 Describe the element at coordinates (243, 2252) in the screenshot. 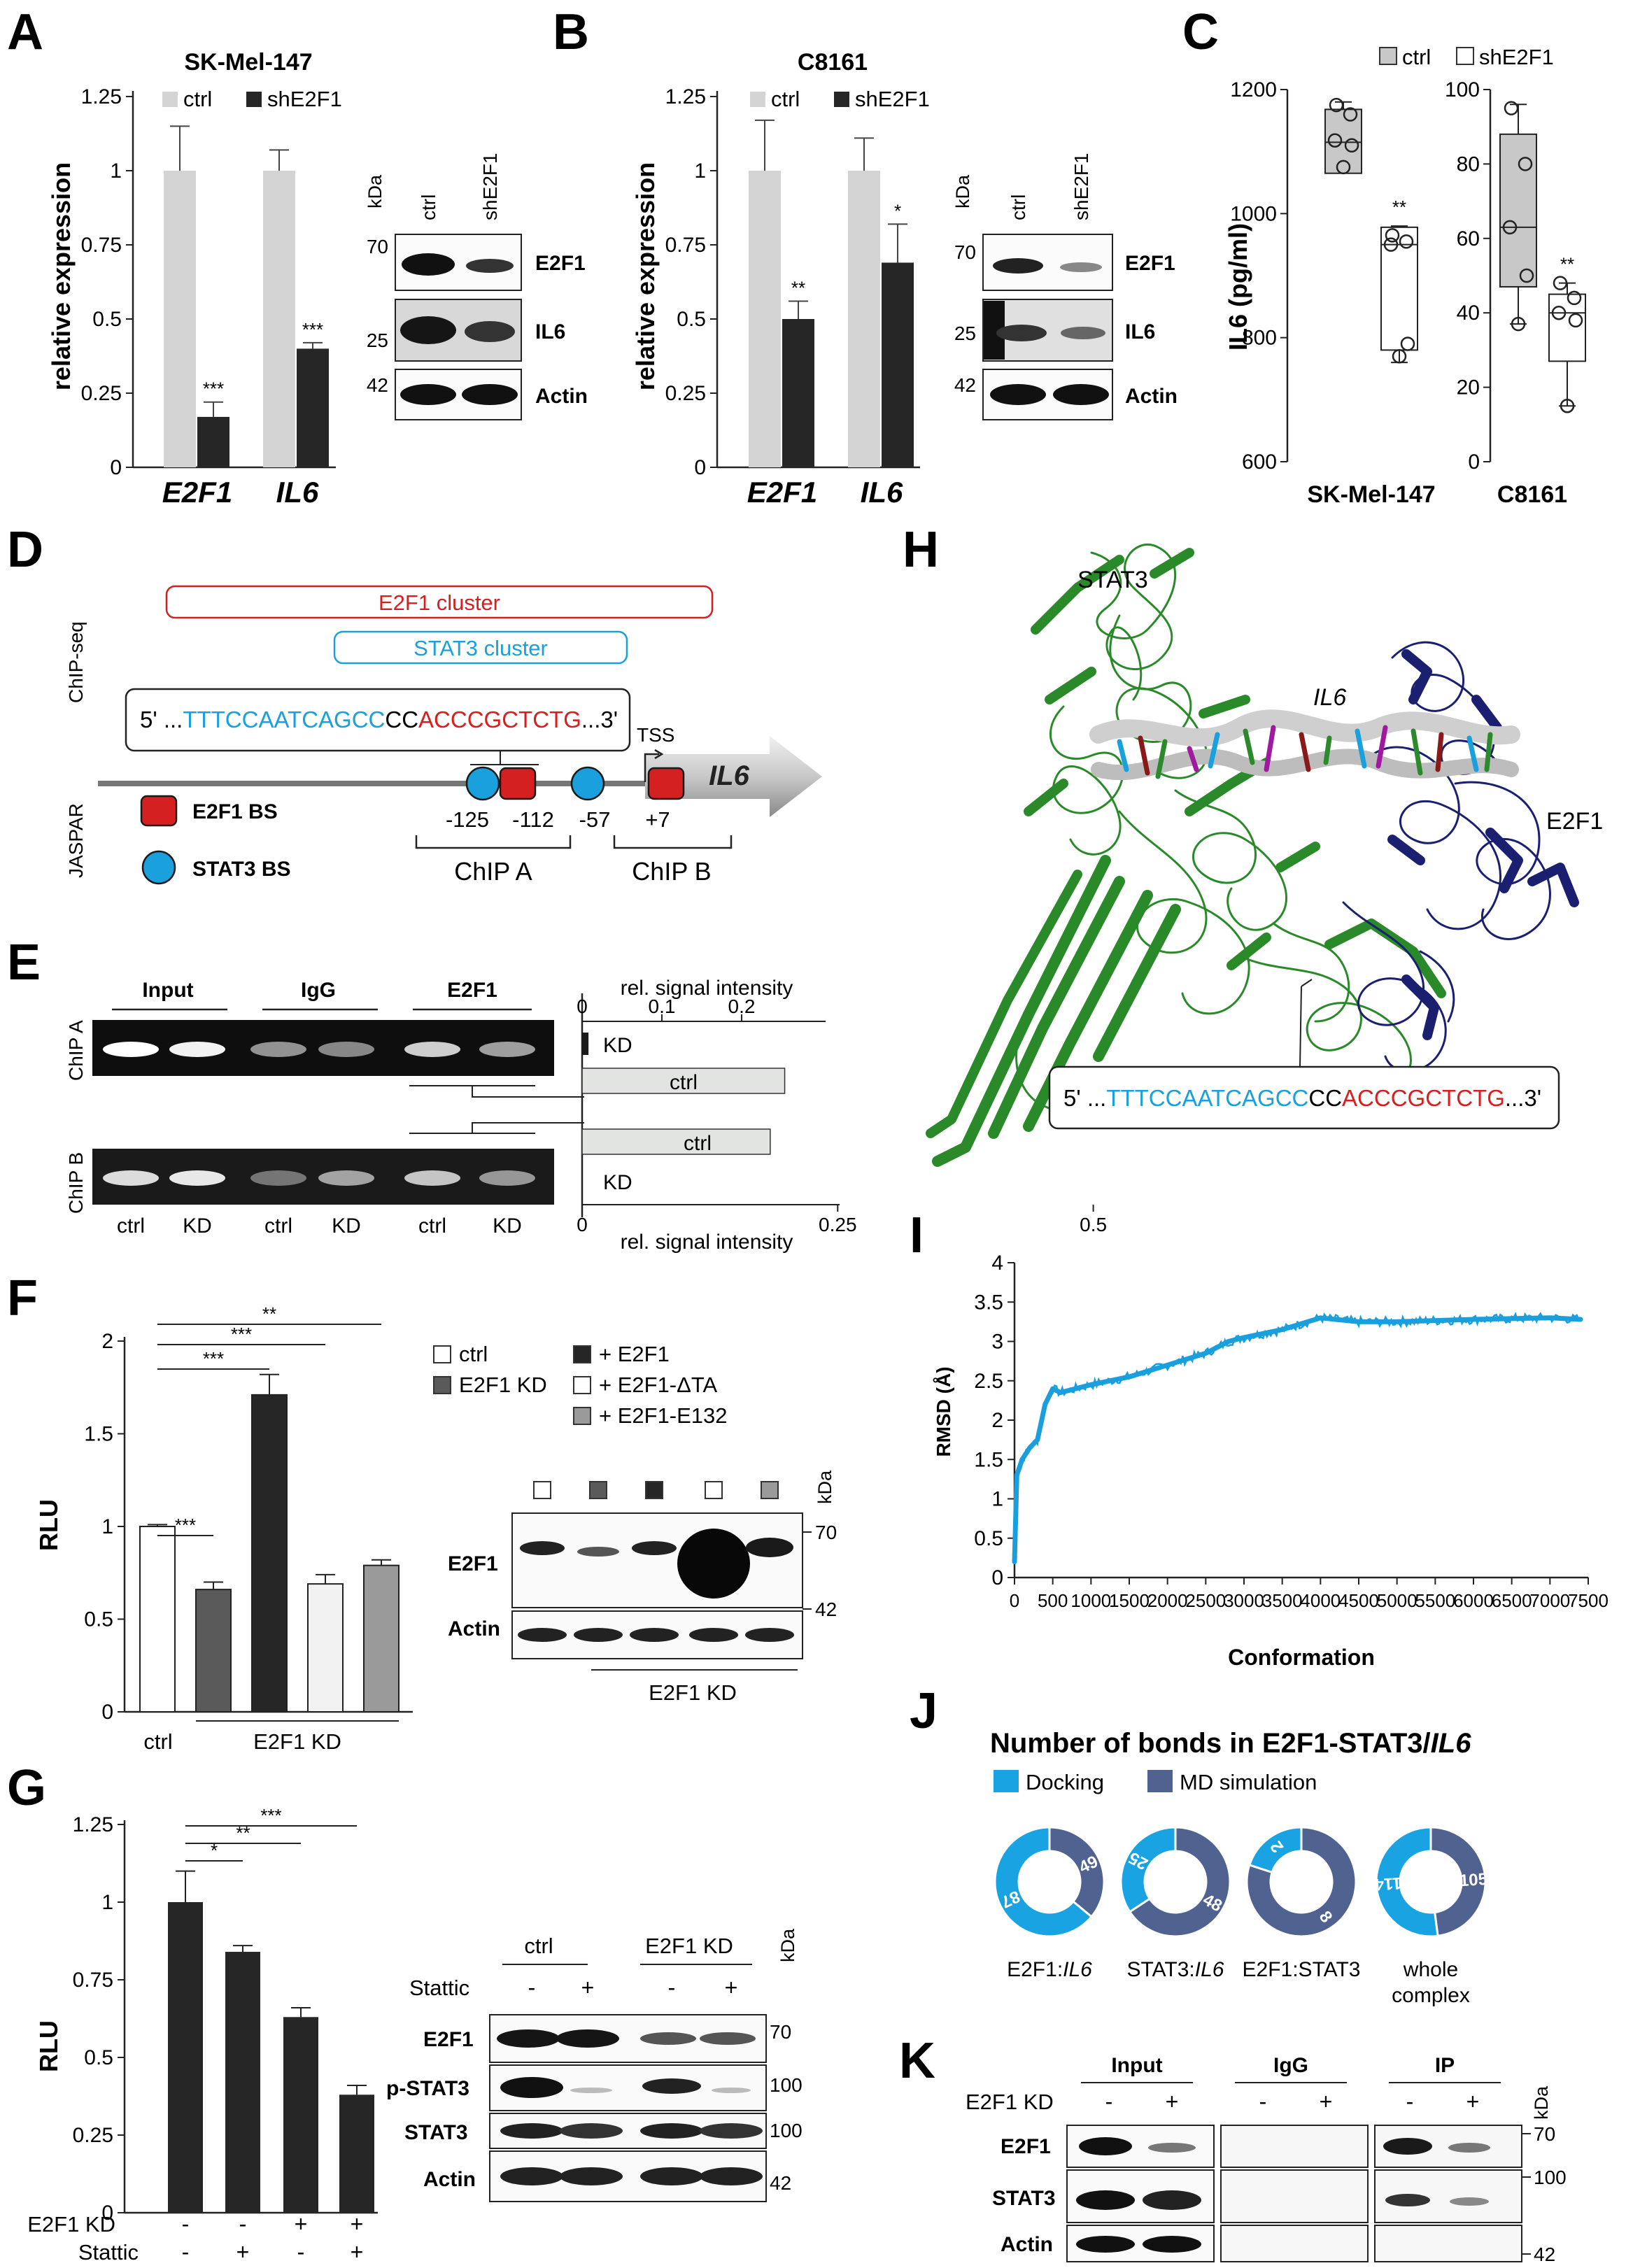

I see `stattic-sign: +` at that location.